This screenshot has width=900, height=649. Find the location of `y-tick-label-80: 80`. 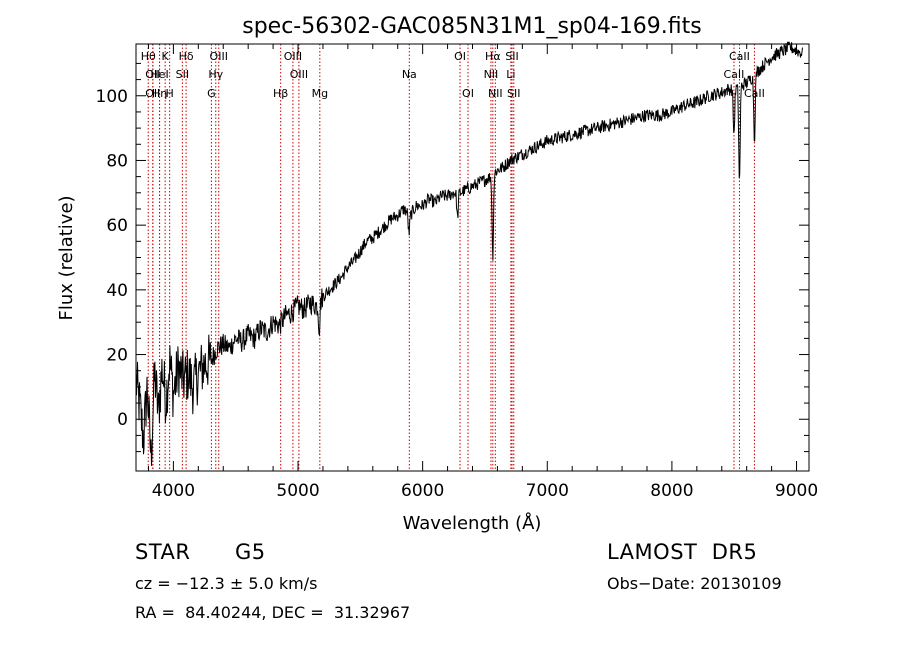

y-tick-label-80: 80 is located at coordinates (117, 161).